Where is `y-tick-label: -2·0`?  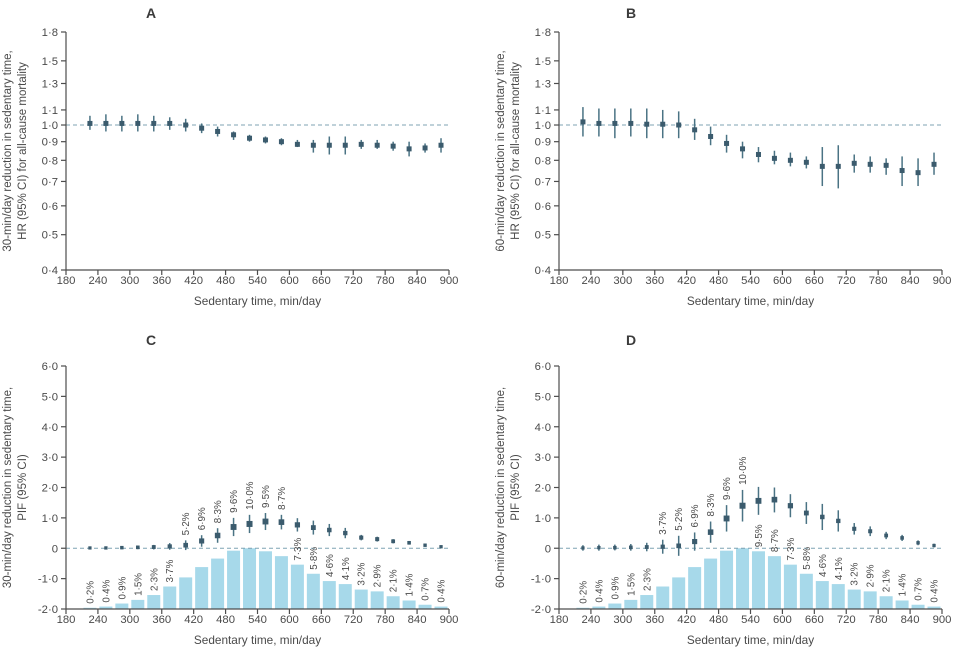 y-tick-label: -2·0 is located at coordinates (48, 610).